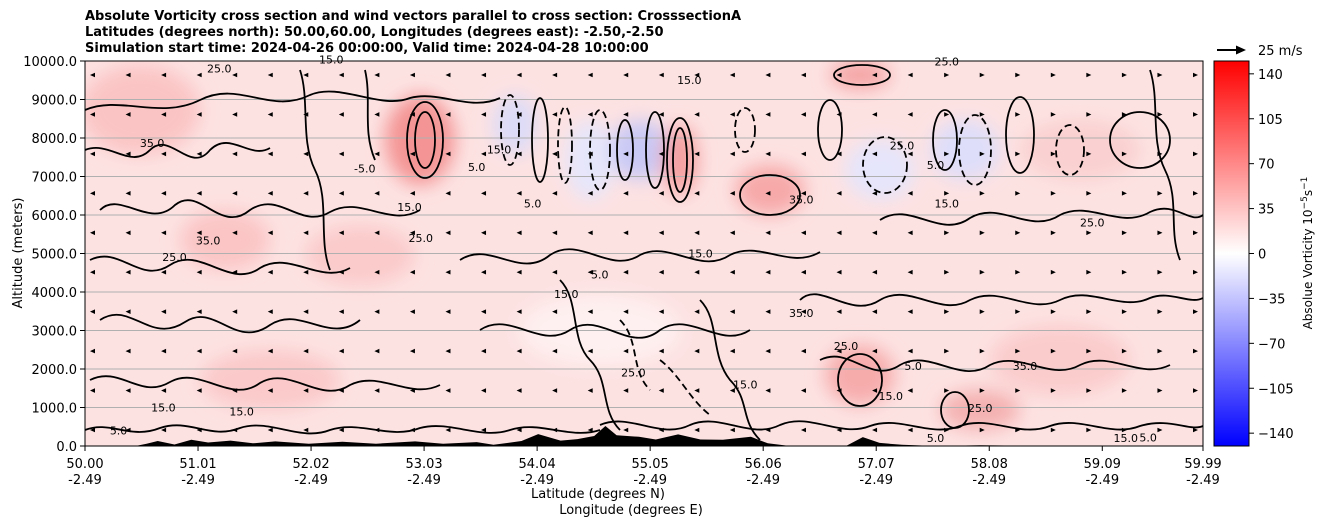  Describe the element at coordinates (1280, 51) in the screenshot. I see `quiver-key-label: 25 m/s` at that location.